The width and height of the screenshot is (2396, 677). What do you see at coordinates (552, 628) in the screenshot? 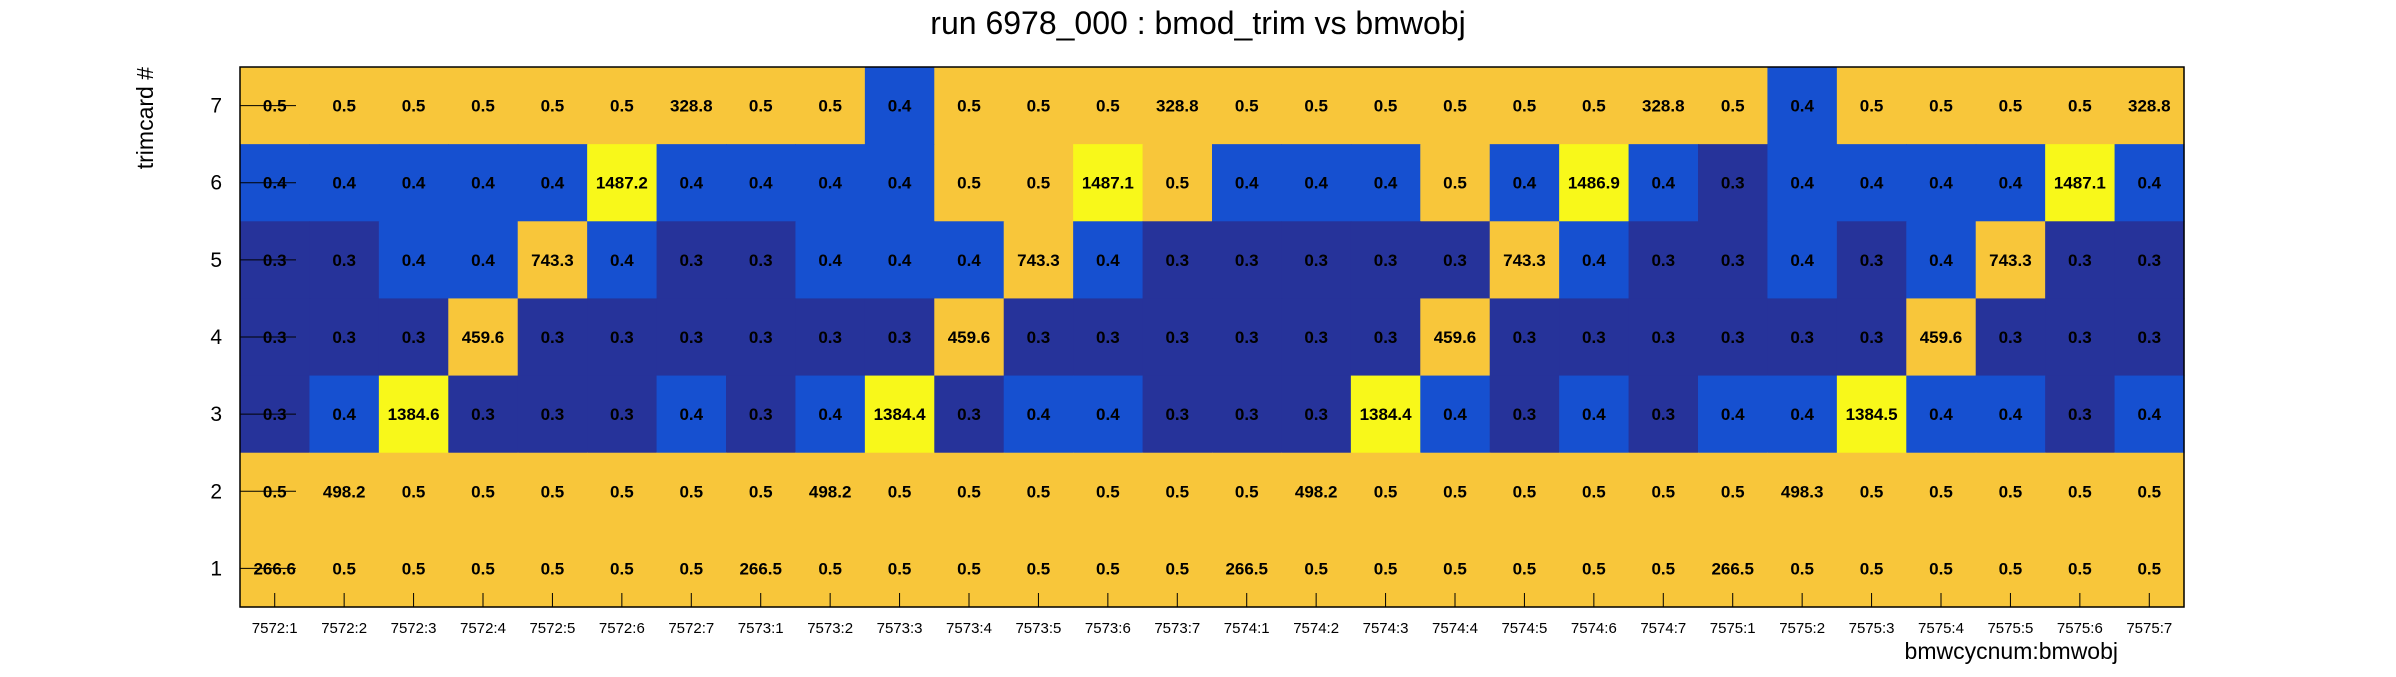
I see `x-tick-label: 7572:5` at bounding box center [552, 628].